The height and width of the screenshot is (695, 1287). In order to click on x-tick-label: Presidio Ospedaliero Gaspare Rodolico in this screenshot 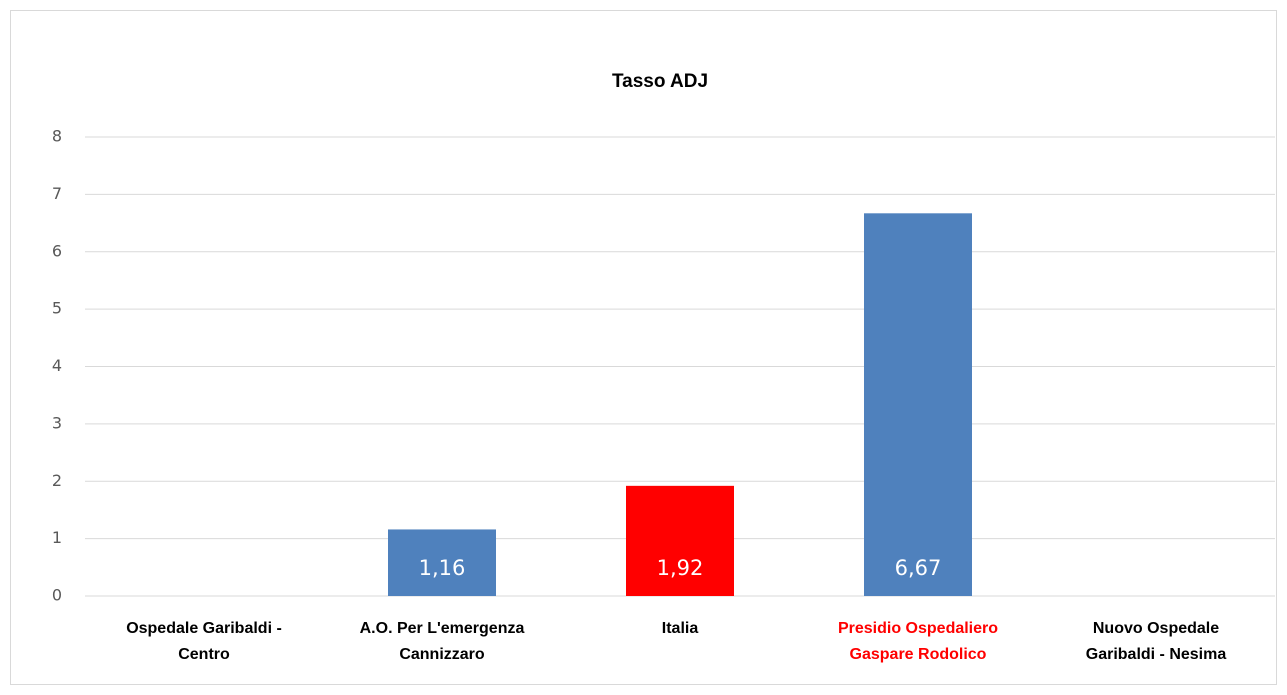, I will do `click(918, 641)`.